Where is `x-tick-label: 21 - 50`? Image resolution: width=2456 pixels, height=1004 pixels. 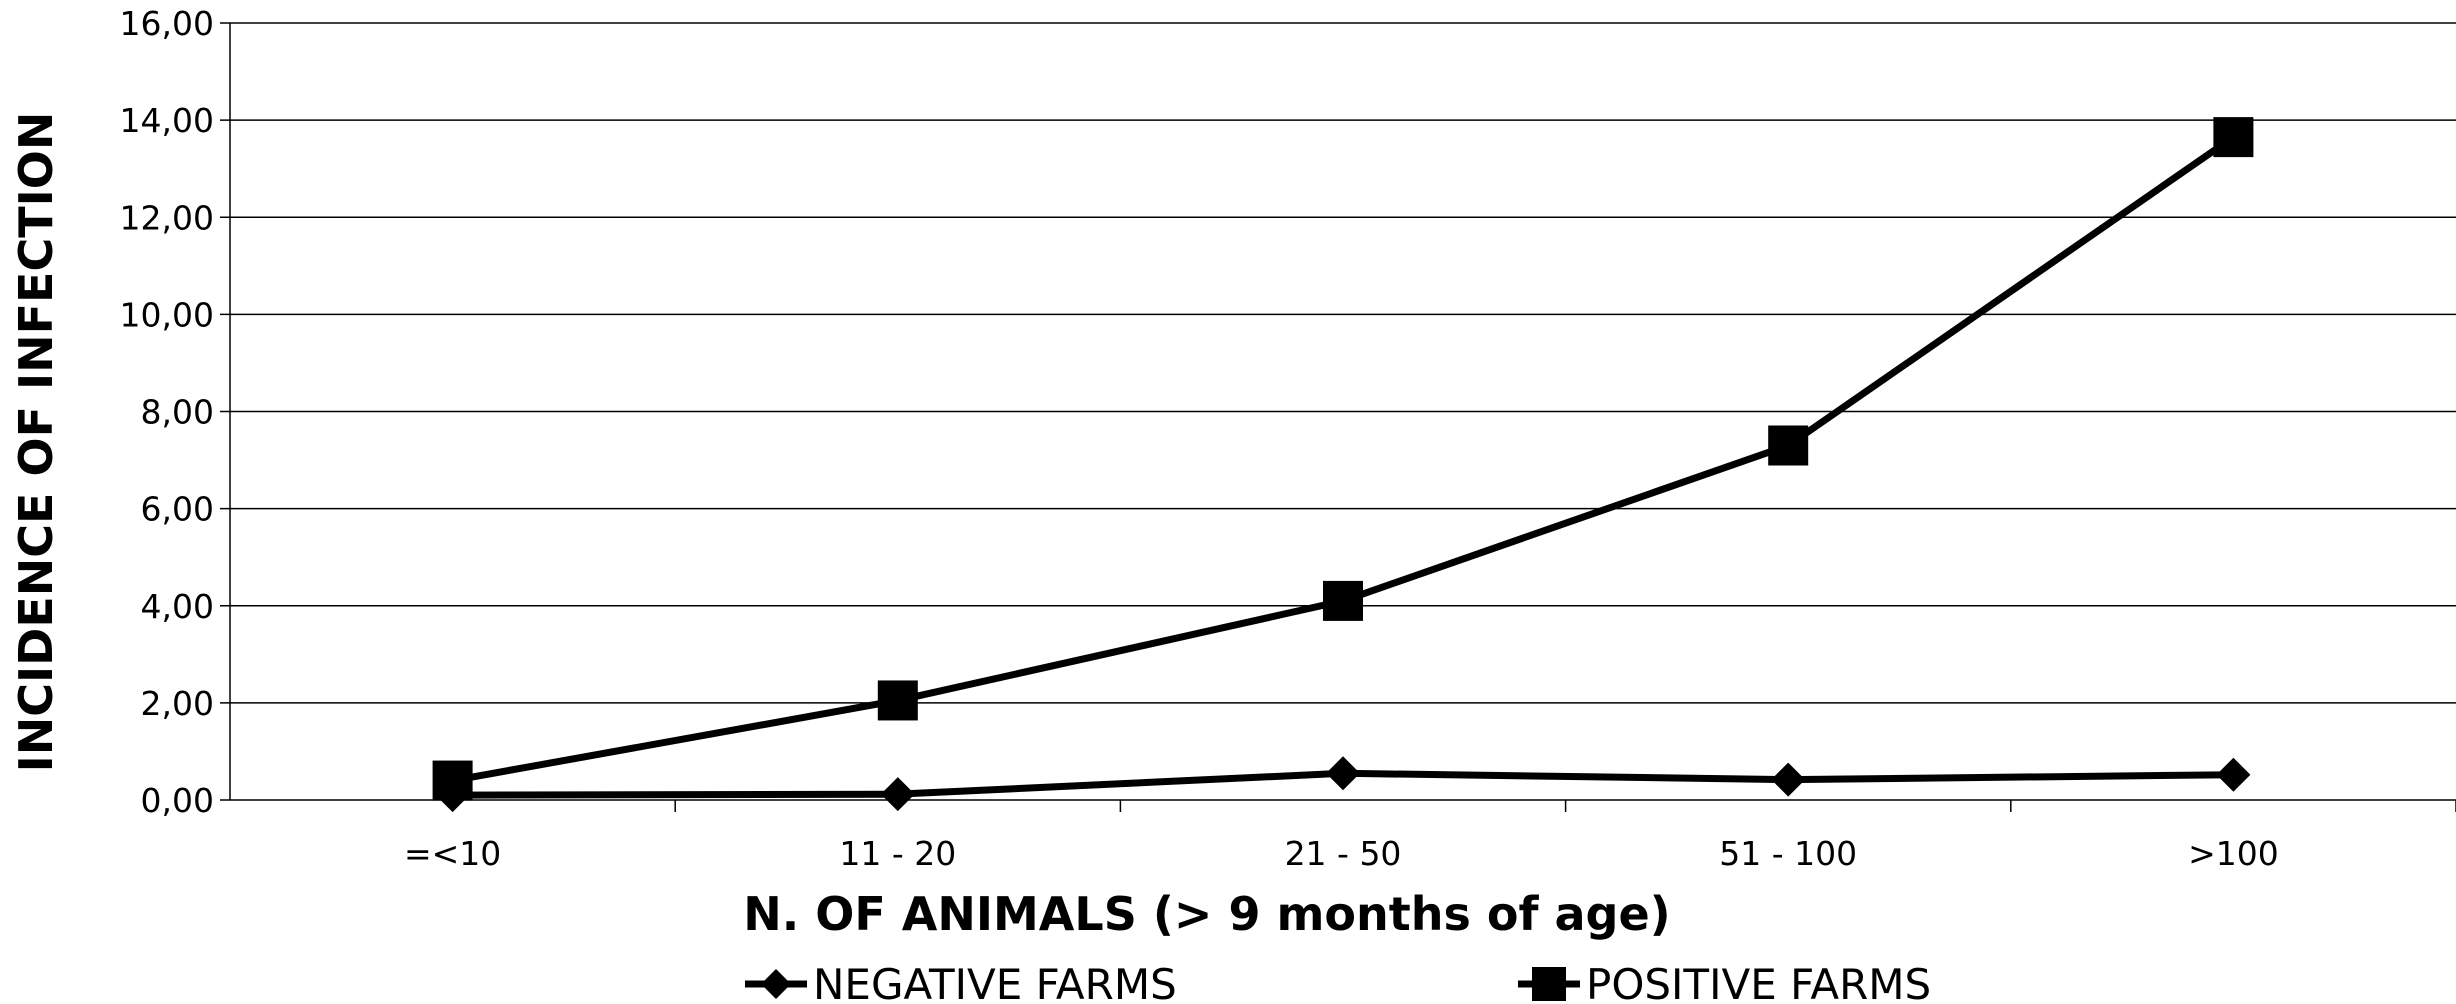
x-tick-label: 21 - 50 is located at coordinates (1343, 853).